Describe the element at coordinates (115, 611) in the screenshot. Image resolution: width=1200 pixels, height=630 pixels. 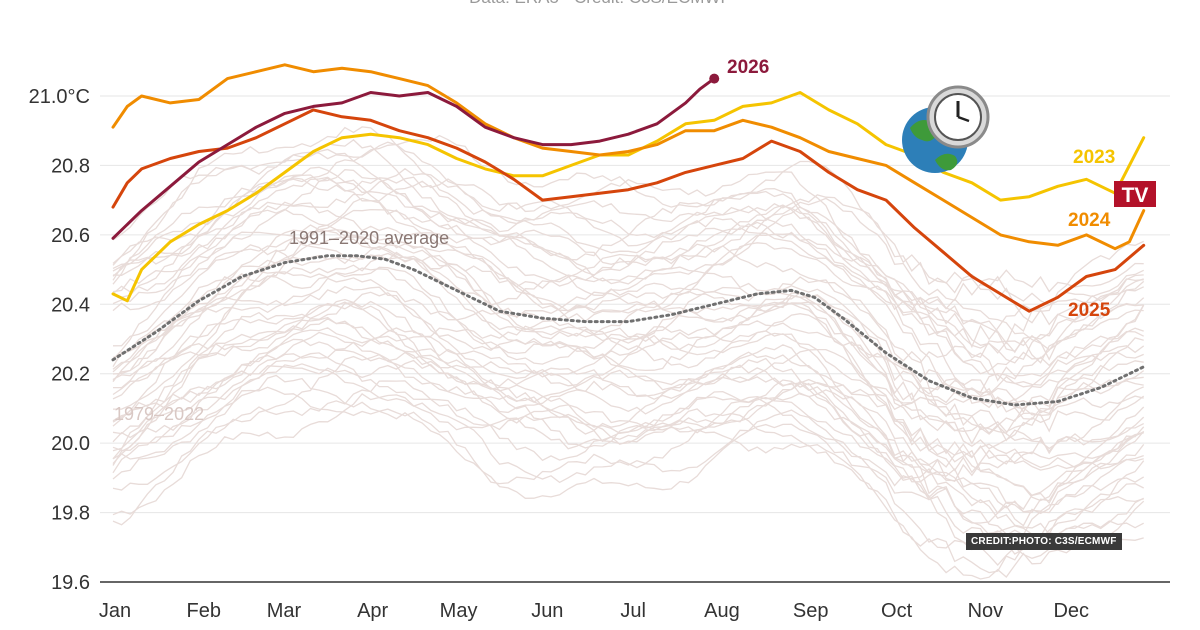
I see `x-tick-label: Jan` at that location.